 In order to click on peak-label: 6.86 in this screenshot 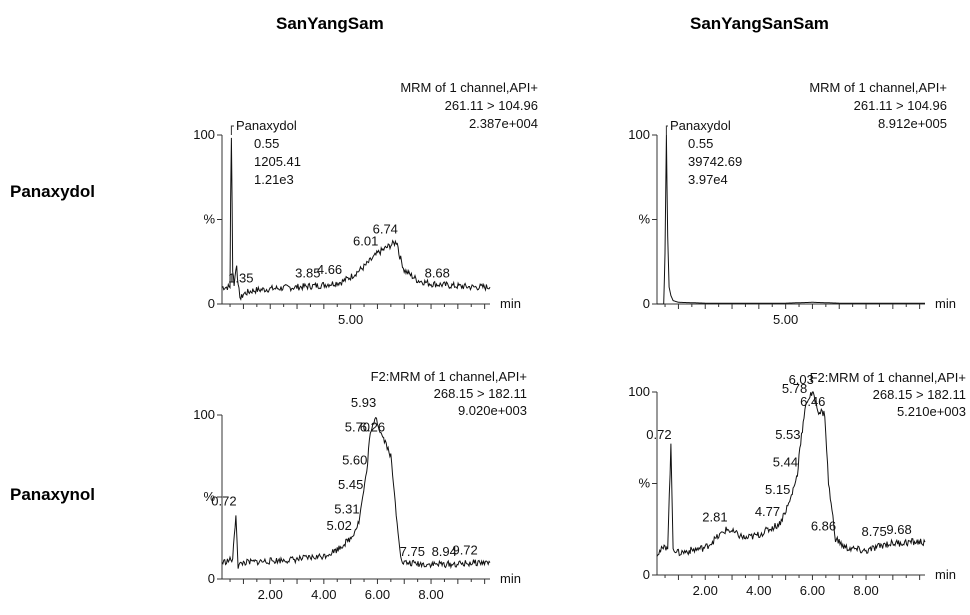, I will do `click(823, 525)`.